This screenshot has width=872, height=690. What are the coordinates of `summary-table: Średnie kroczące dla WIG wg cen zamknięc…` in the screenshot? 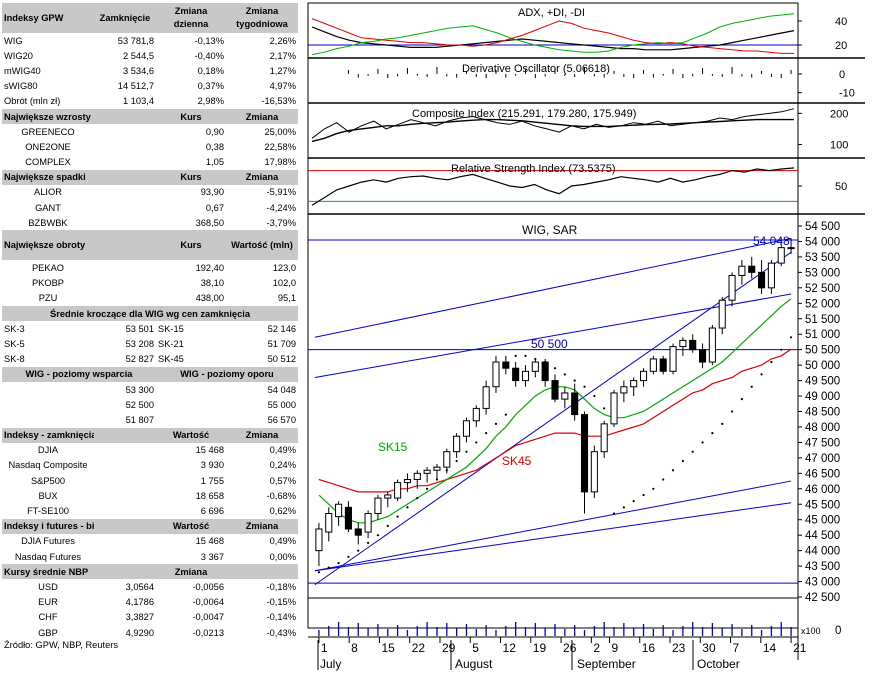 It's located at (150, 336).